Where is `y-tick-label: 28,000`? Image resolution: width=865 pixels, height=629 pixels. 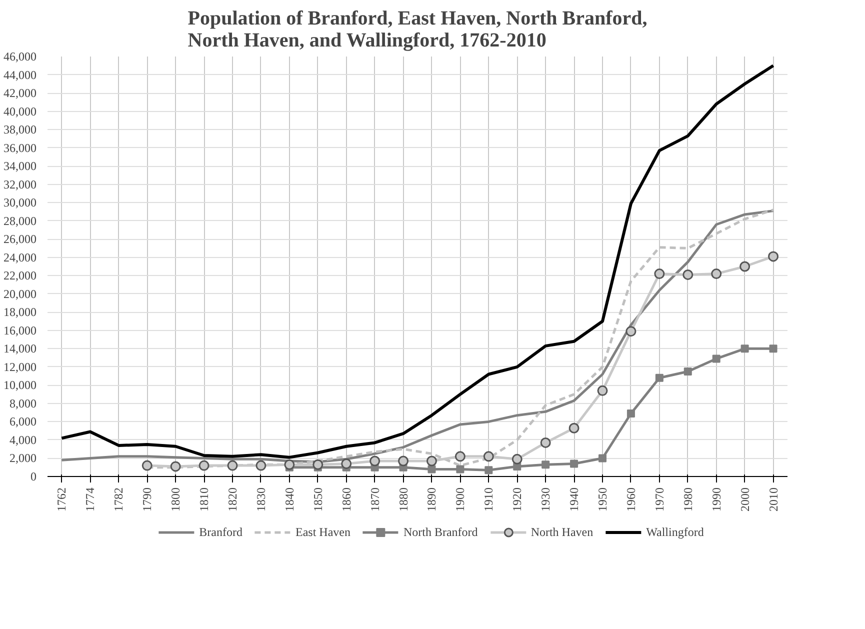 y-tick-label: 28,000 is located at coordinates (20, 221).